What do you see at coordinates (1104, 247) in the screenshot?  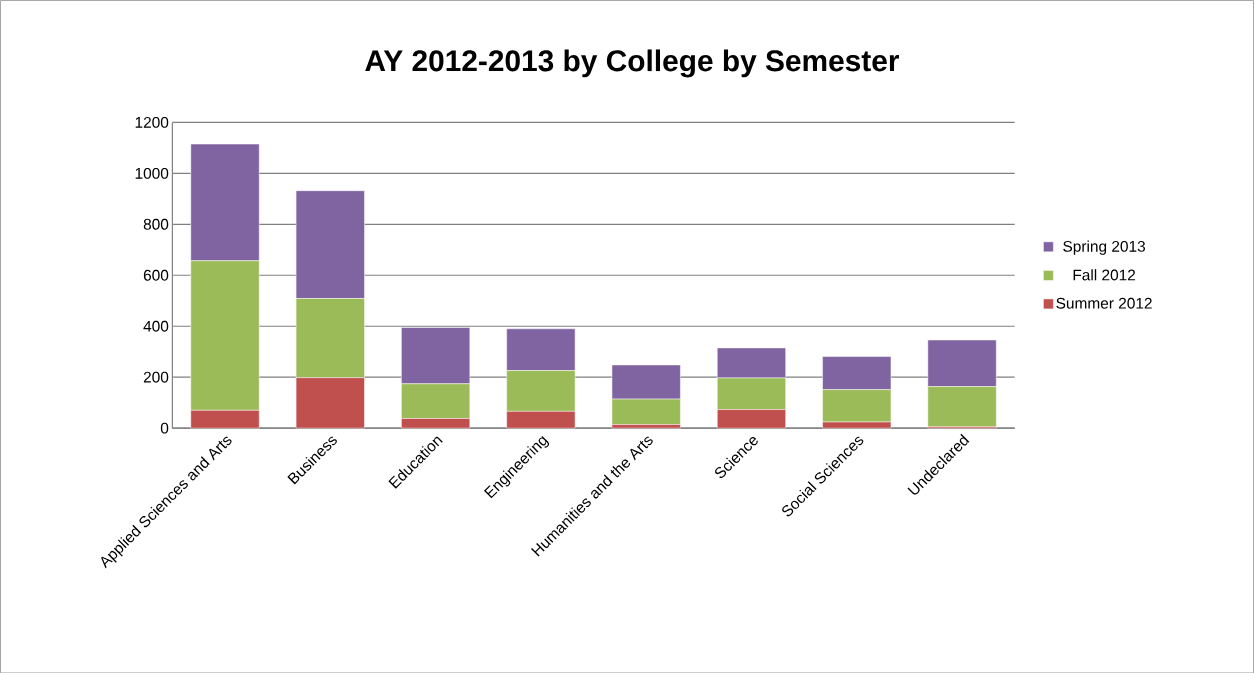 I see `legend-label: Spring 2013` at bounding box center [1104, 247].